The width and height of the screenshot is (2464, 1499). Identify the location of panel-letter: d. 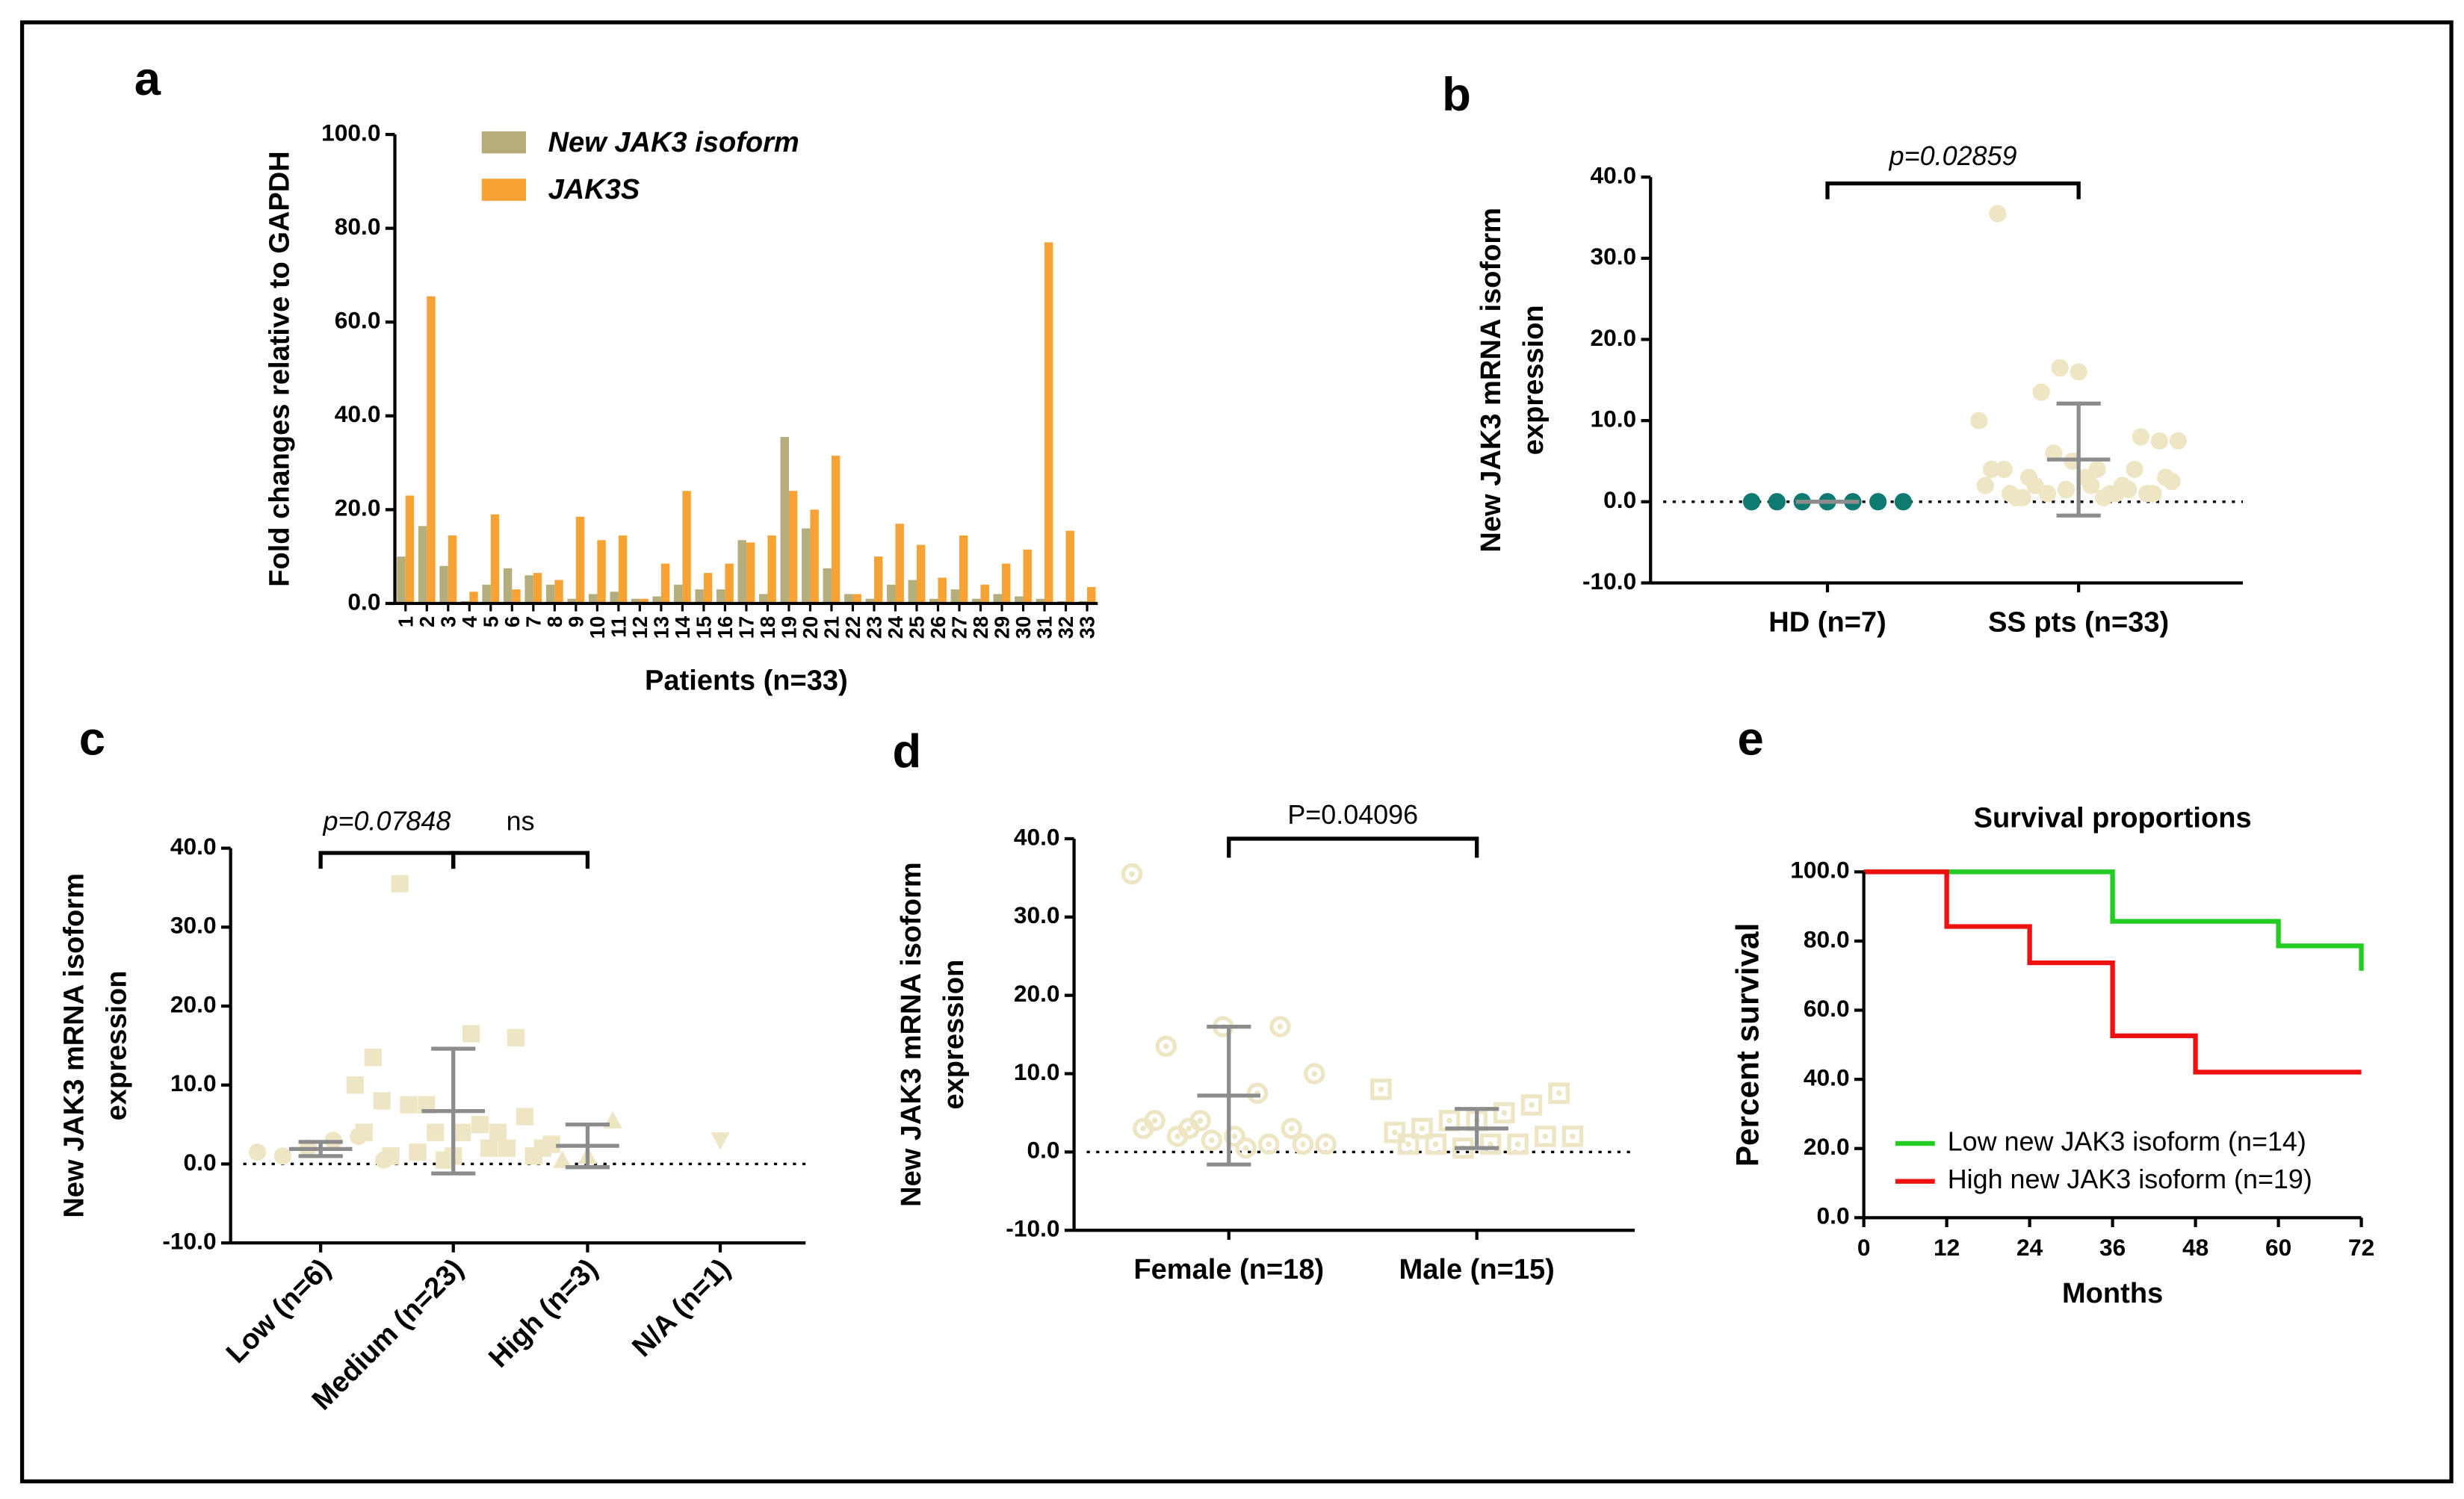
(906, 752).